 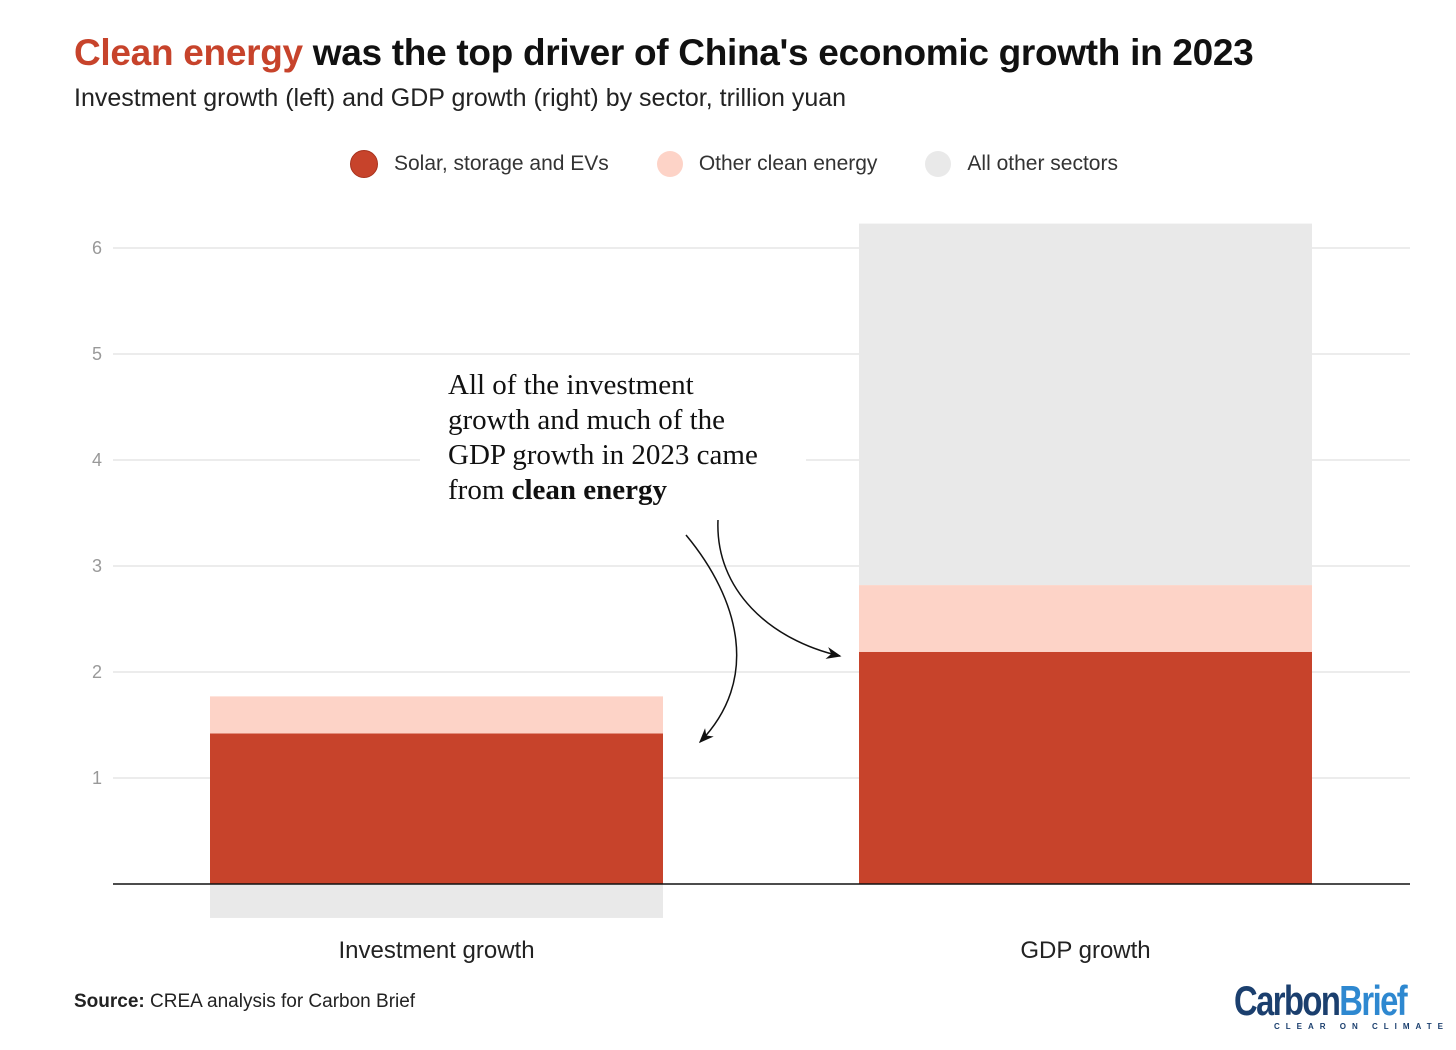 I want to click on logo-part1: Carbon, so click(x=1287, y=1000).